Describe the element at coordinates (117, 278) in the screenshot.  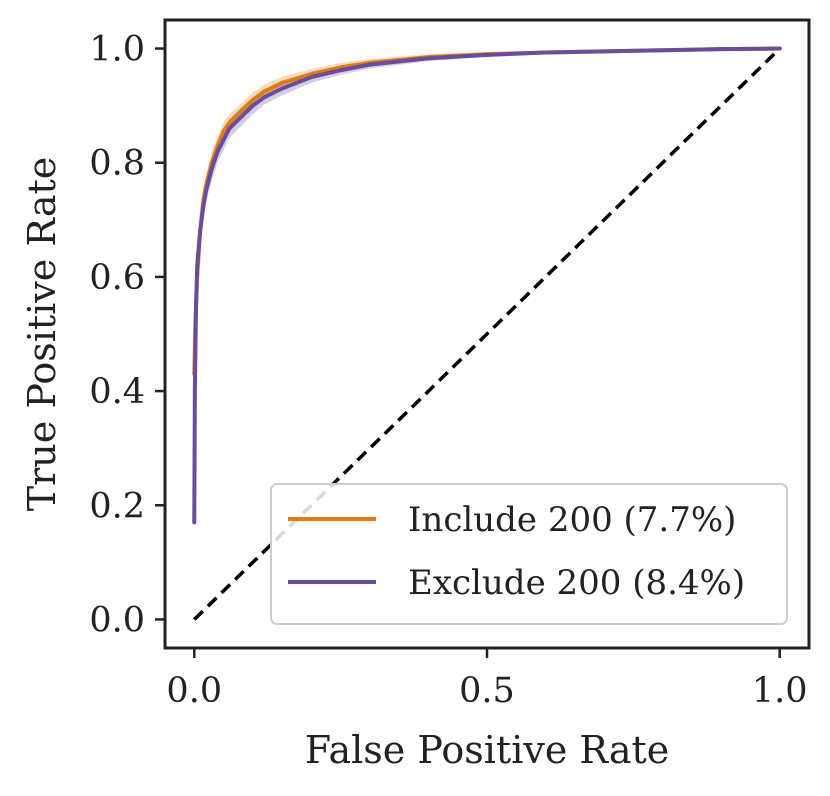
I see `y-tick-label: 0.6` at that location.